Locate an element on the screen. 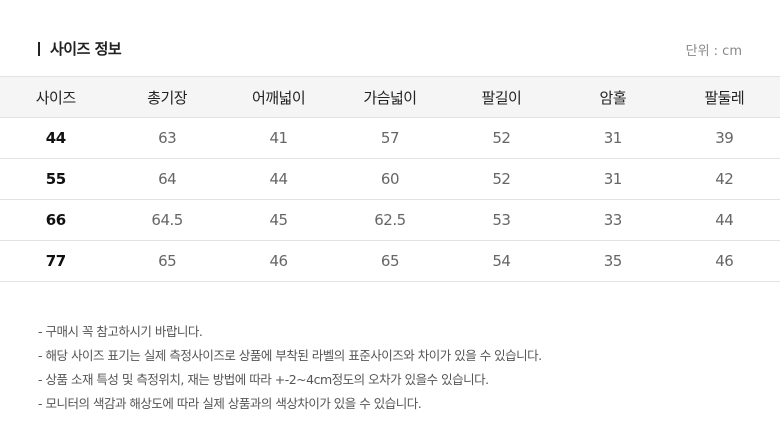  header-total-length: 총기장 is located at coordinates (167, 97).